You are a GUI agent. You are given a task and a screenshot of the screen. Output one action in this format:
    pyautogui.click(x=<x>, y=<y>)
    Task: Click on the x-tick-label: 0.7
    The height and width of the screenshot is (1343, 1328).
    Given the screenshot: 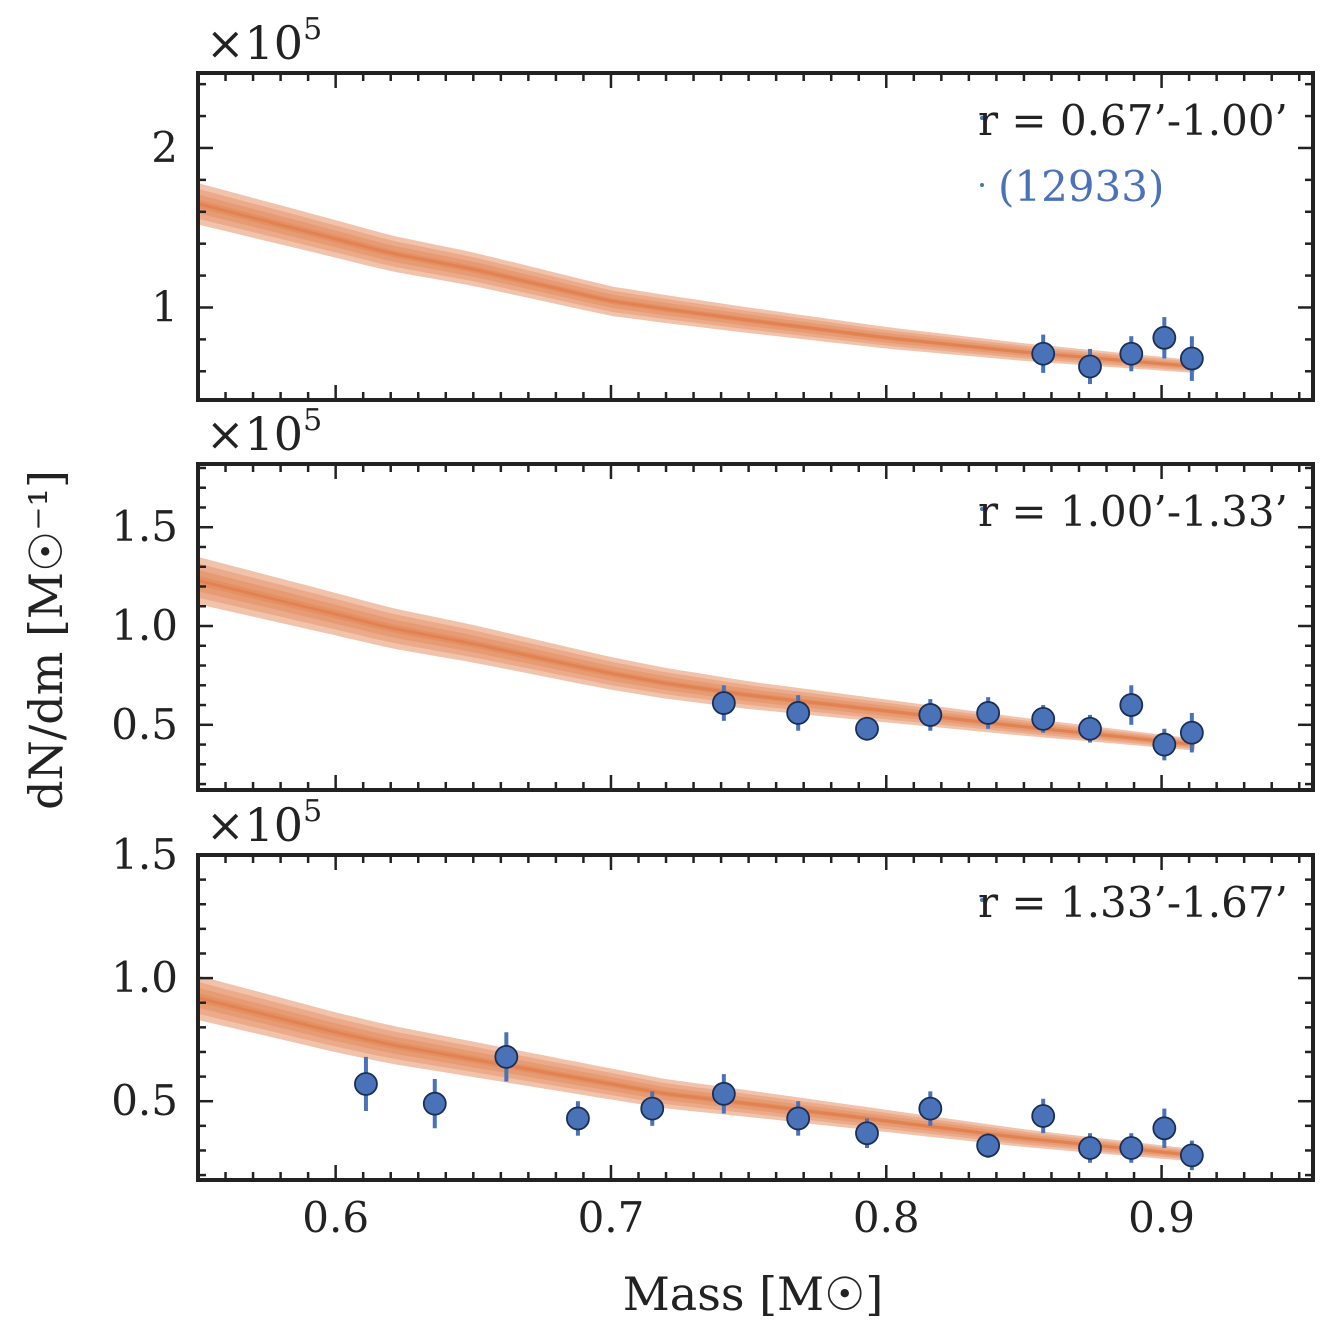 What is the action you would take?
    pyautogui.click(x=611, y=1217)
    